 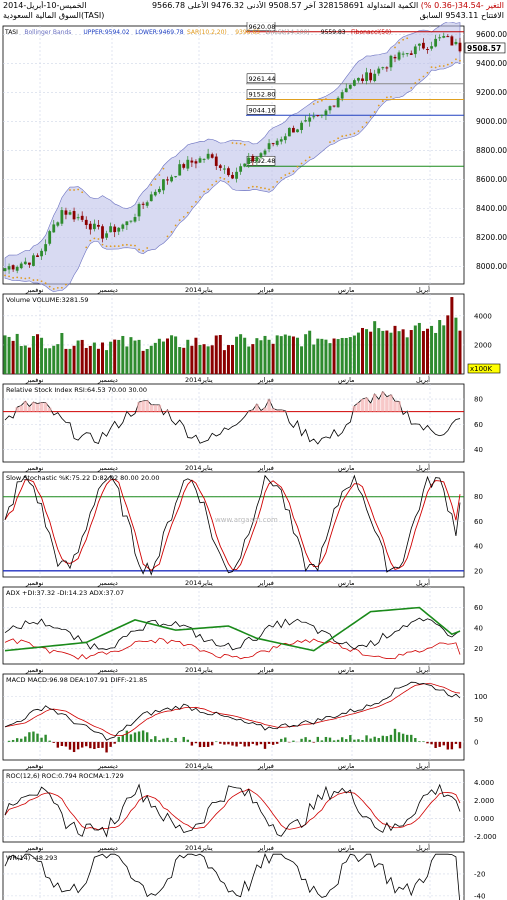 I want to click on price-legend-item: Fibonacci(50), so click(x=371, y=32).